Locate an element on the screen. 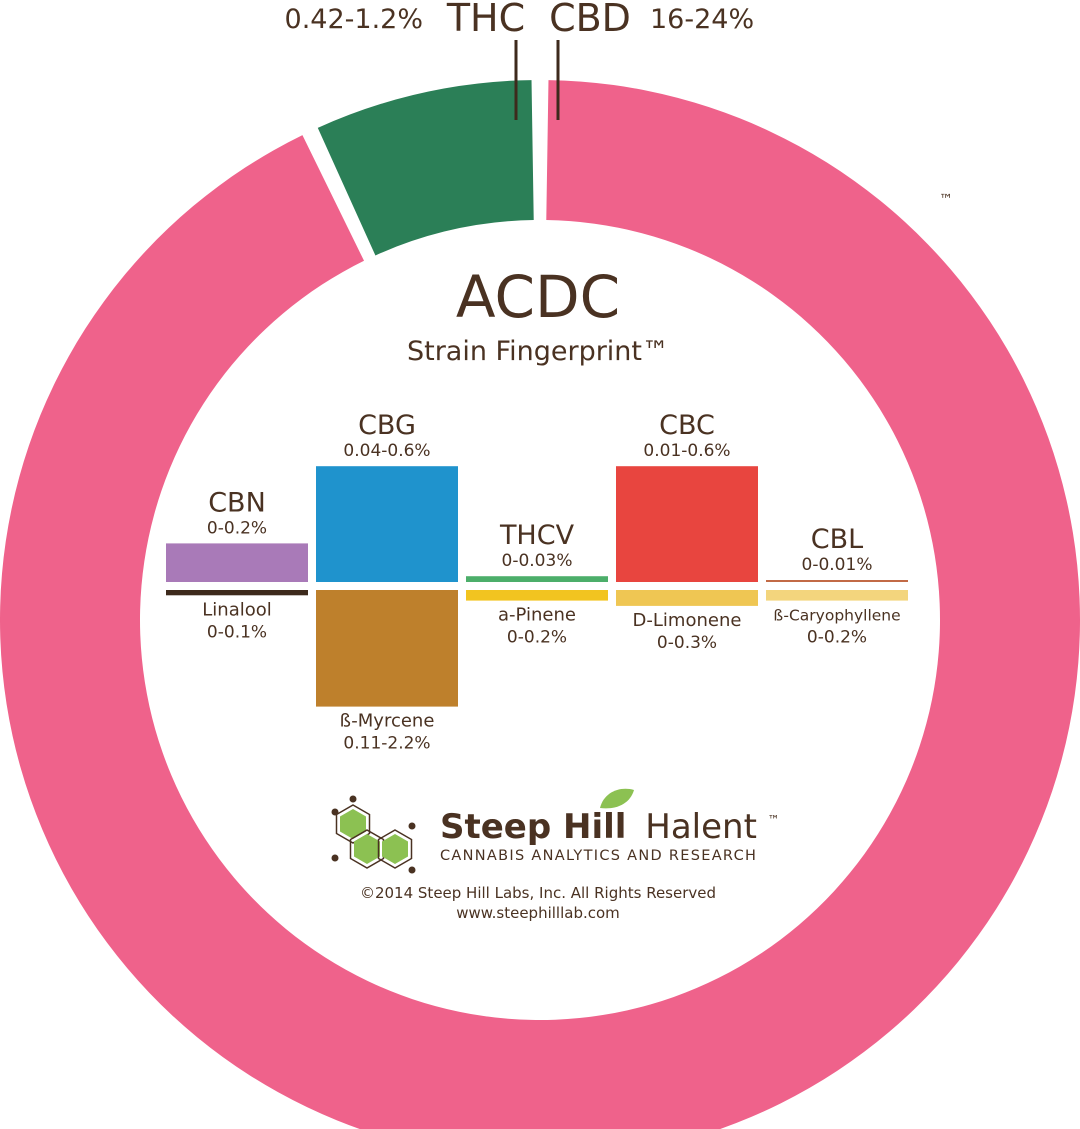 The image size is (1080, 1129). range-cbg: 0.04-0.6% is located at coordinates (386, 451).